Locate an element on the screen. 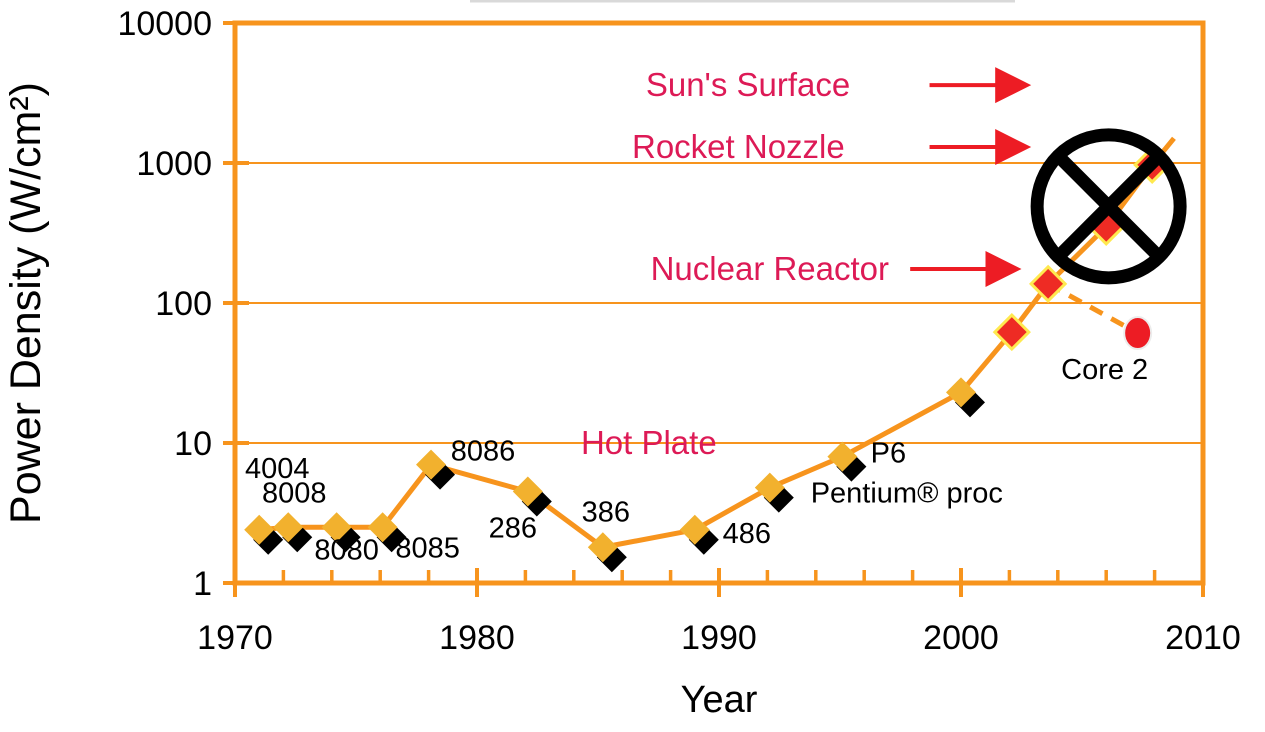 This screenshot has width=1265, height=732. x-tick-label-2010: 2010 is located at coordinates (1203, 638).